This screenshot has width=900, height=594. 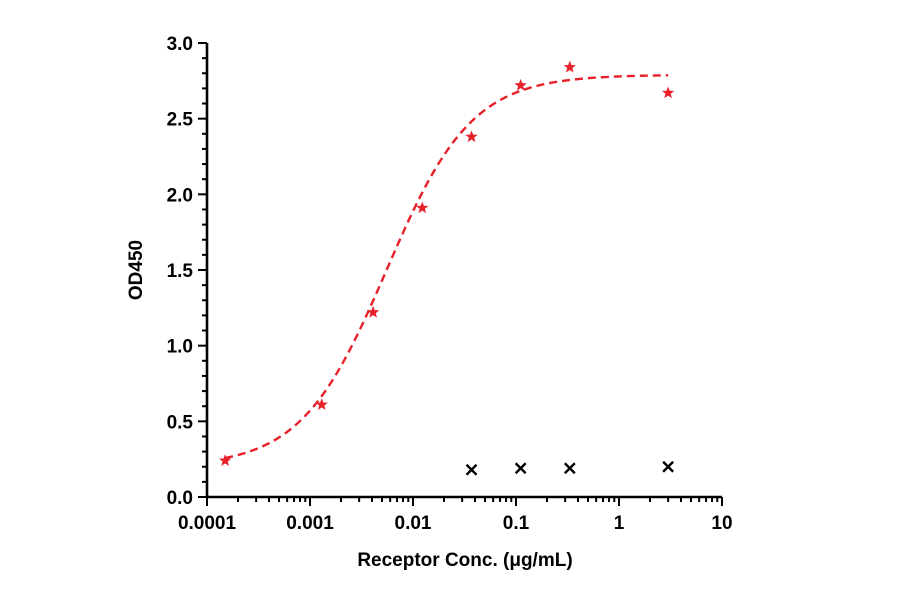 I want to click on y-tick-label: 1.0, so click(x=180, y=347).